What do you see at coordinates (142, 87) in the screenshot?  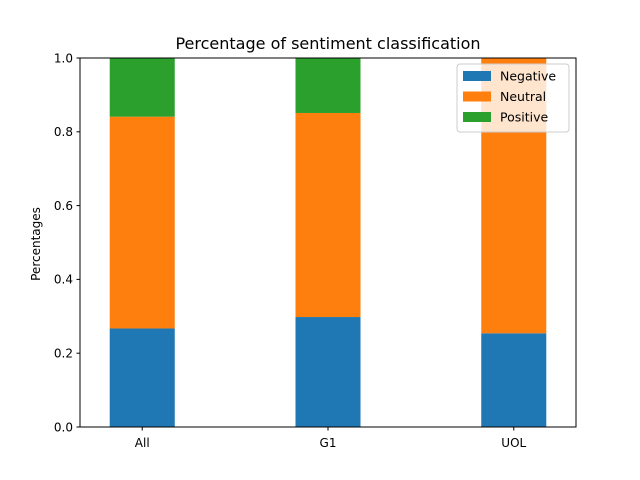 I see `bar-positive-all` at bounding box center [142, 87].